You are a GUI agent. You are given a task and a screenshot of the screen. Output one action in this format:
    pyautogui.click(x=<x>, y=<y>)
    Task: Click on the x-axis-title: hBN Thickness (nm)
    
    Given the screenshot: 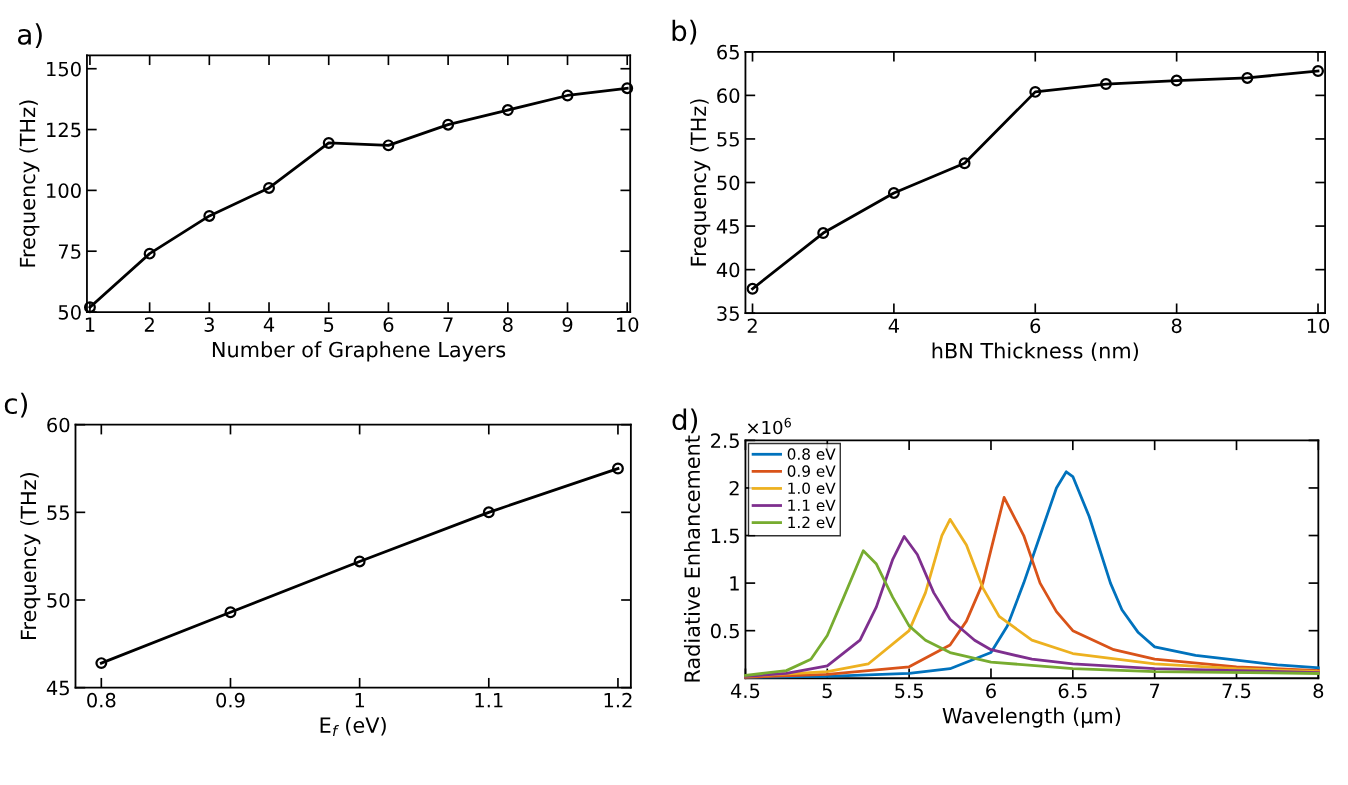 What is the action you would take?
    pyautogui.click(x=1035, y=352)
    